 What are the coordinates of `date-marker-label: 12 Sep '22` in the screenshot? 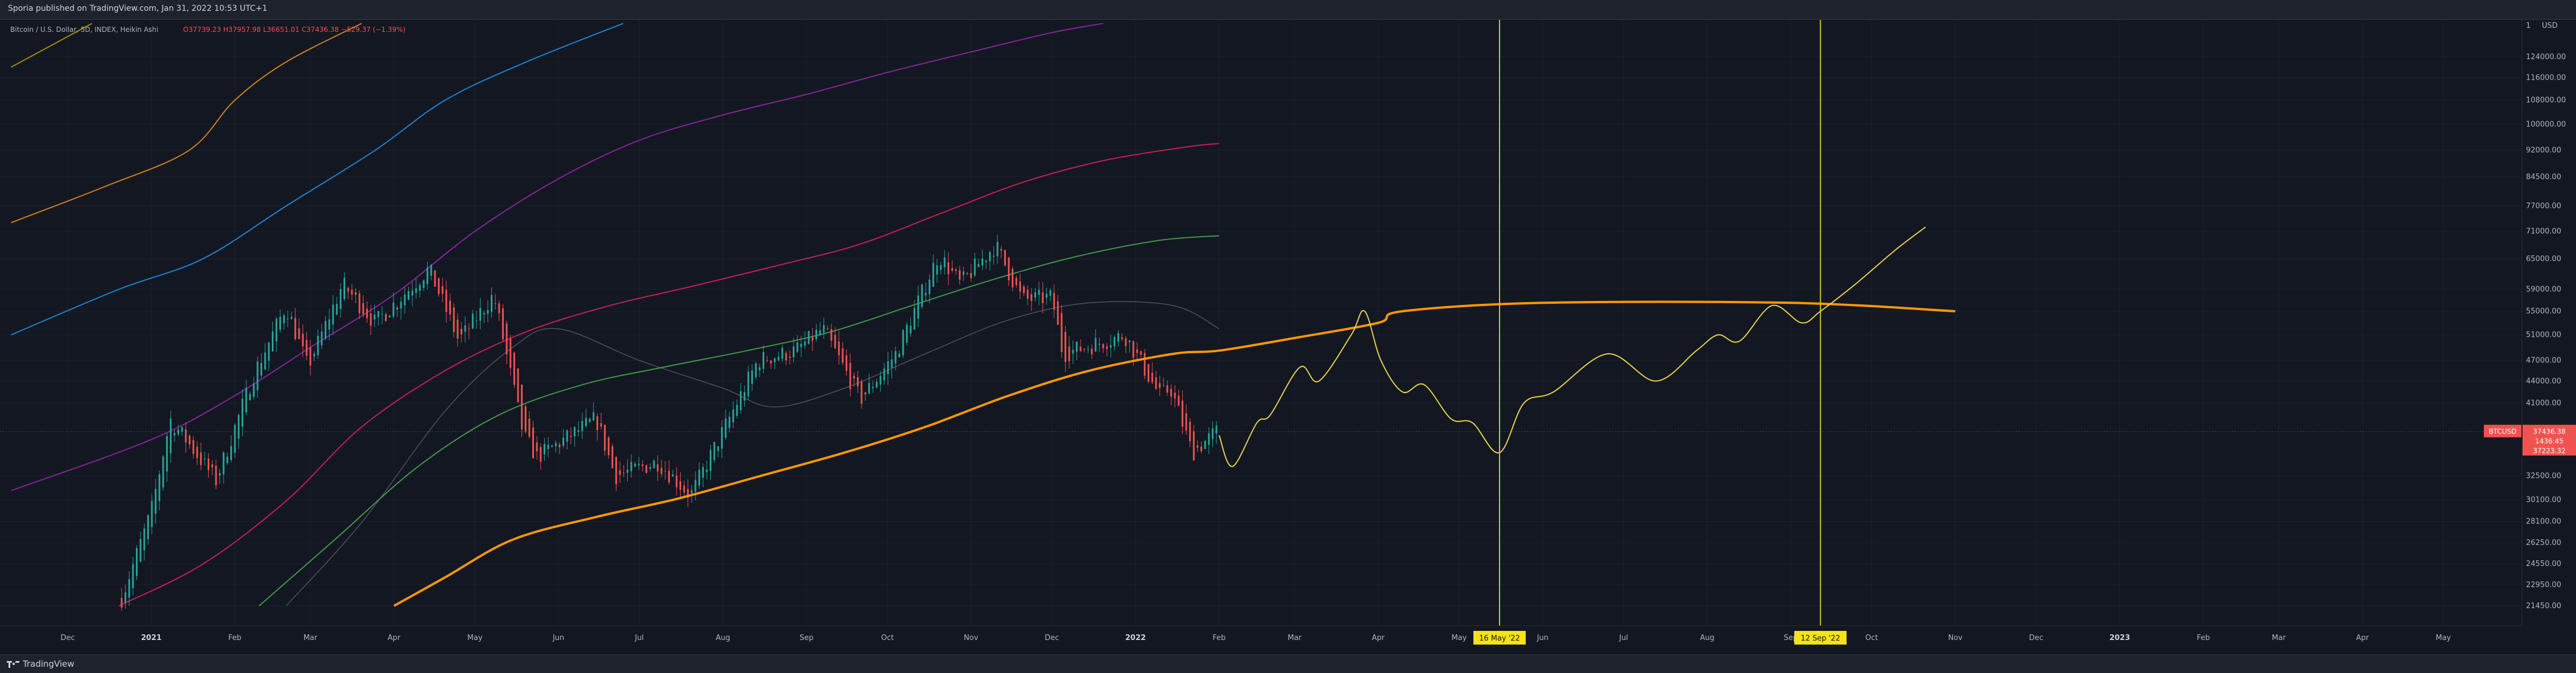 It's located at (1820, 638).